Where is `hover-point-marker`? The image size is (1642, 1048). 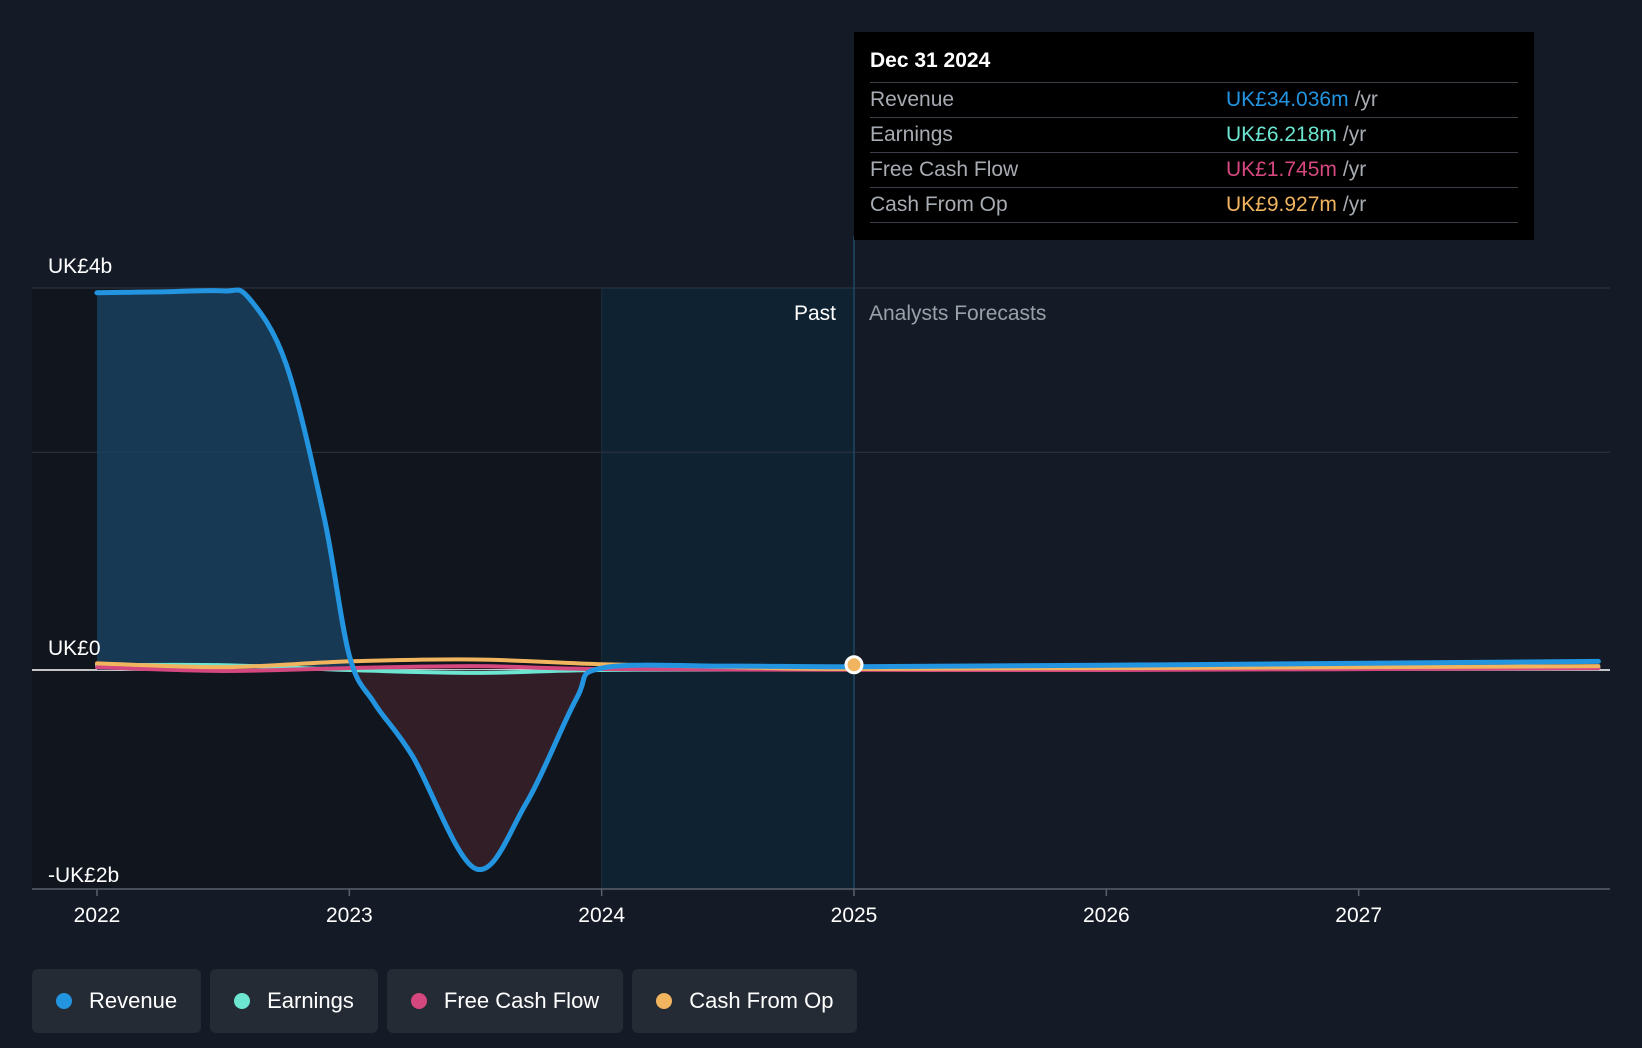
hover-point-marker is located at coordinates (854, 665).